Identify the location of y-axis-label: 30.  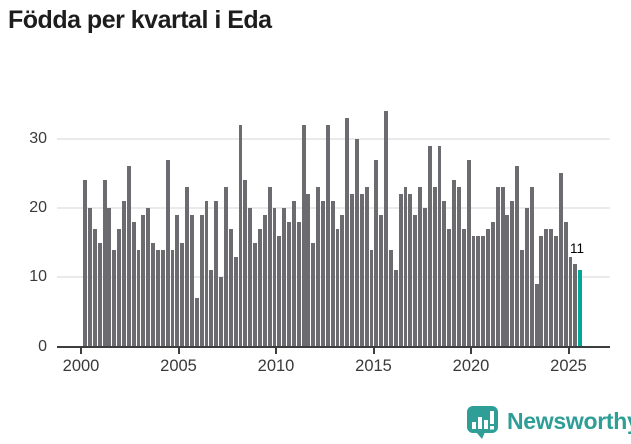
(38, 138).